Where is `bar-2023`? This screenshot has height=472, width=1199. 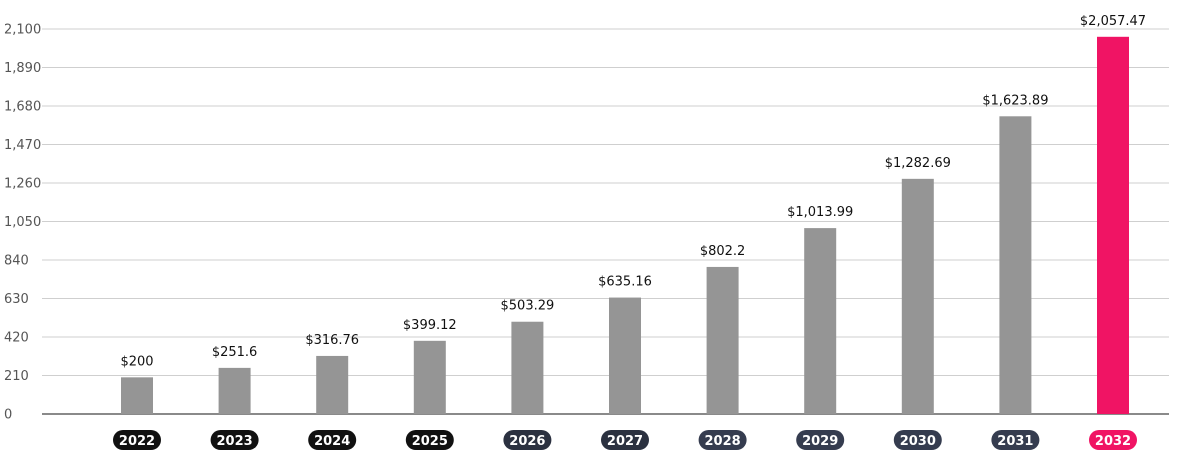 bar-2023 is located at coordinates (234, 390).